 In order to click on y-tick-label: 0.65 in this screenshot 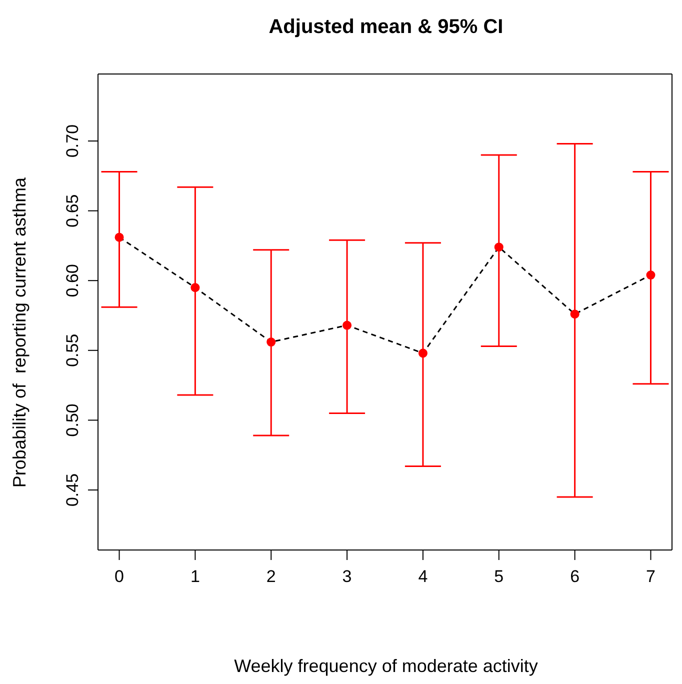, I will do `click(72, 211)`.